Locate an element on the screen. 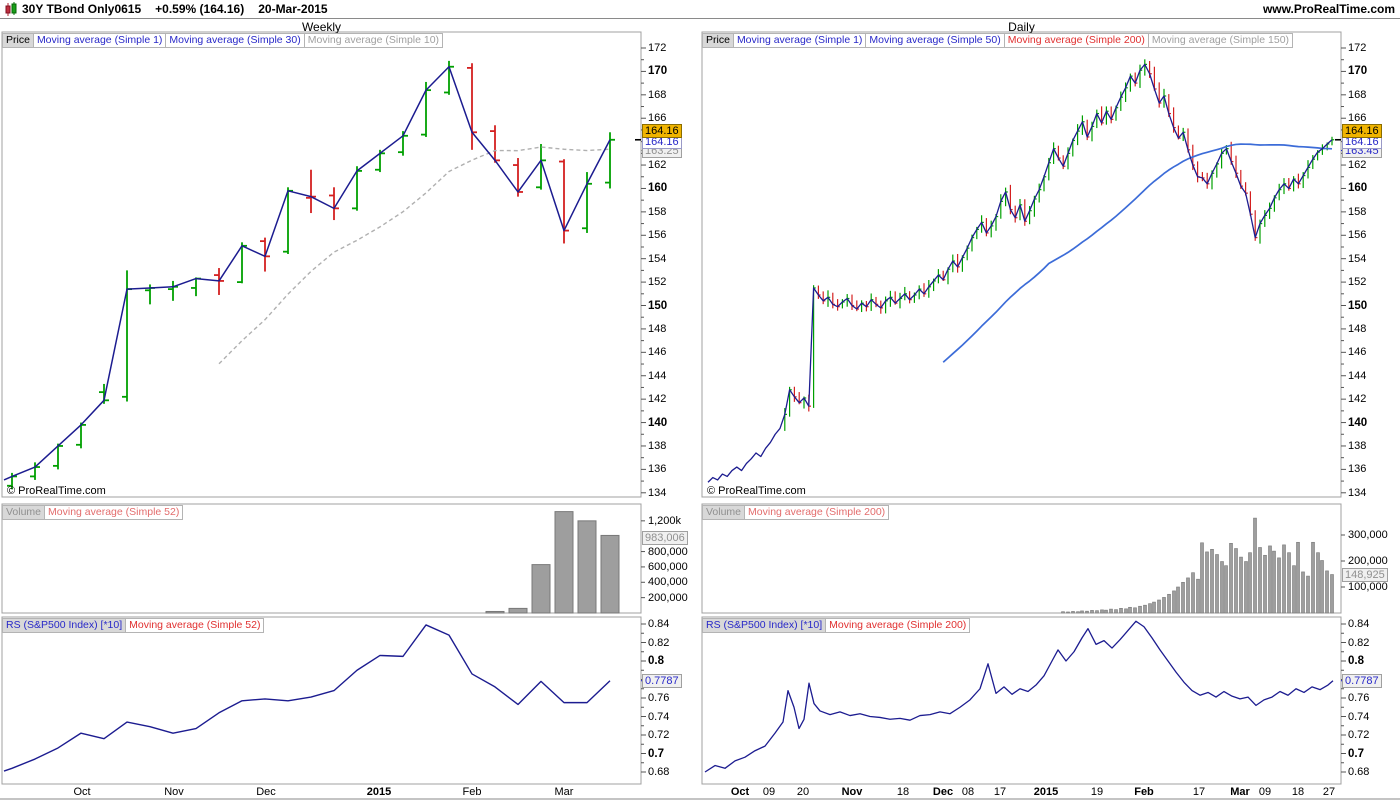  daily-volume-legend-item: Moving average (Simple 200) is located at coordinates (817, 512).